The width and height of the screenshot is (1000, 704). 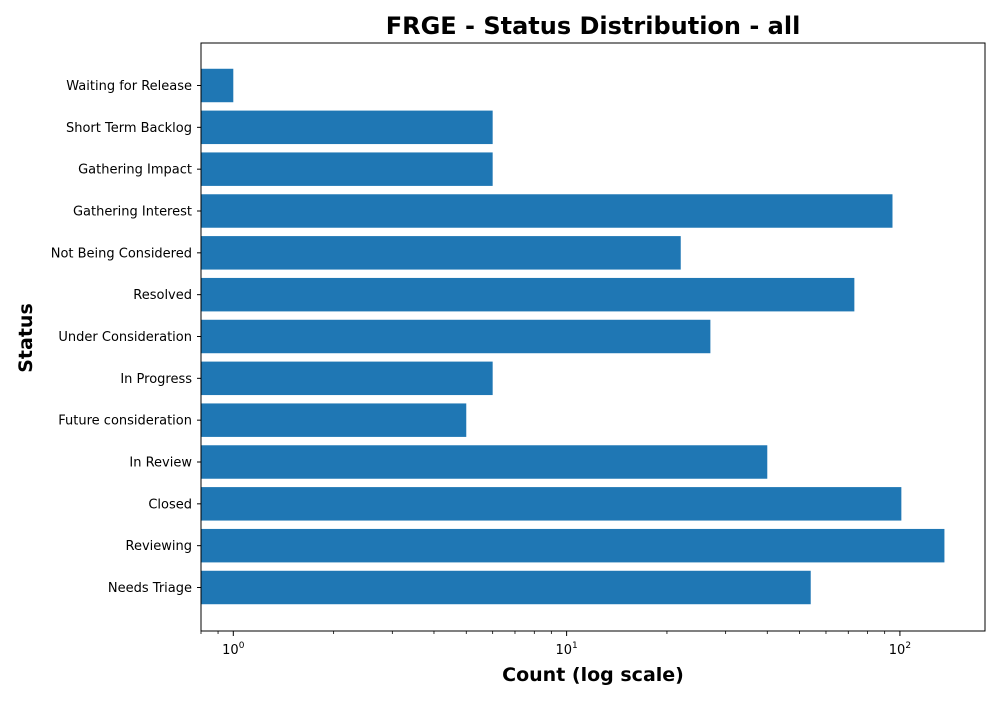 What do you see at coordinates (125, 337) in the screenshot?
I see `y-tick-label: Under Consideration` at bounding box center [125, 337].